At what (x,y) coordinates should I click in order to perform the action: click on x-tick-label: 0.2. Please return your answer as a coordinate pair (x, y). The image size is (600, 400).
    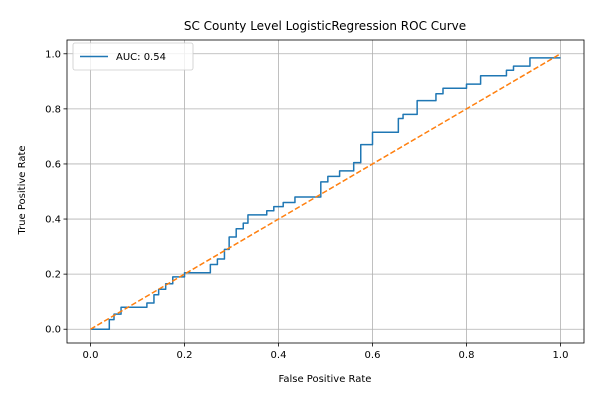
    Looking at the image, I should click on (185, 355).